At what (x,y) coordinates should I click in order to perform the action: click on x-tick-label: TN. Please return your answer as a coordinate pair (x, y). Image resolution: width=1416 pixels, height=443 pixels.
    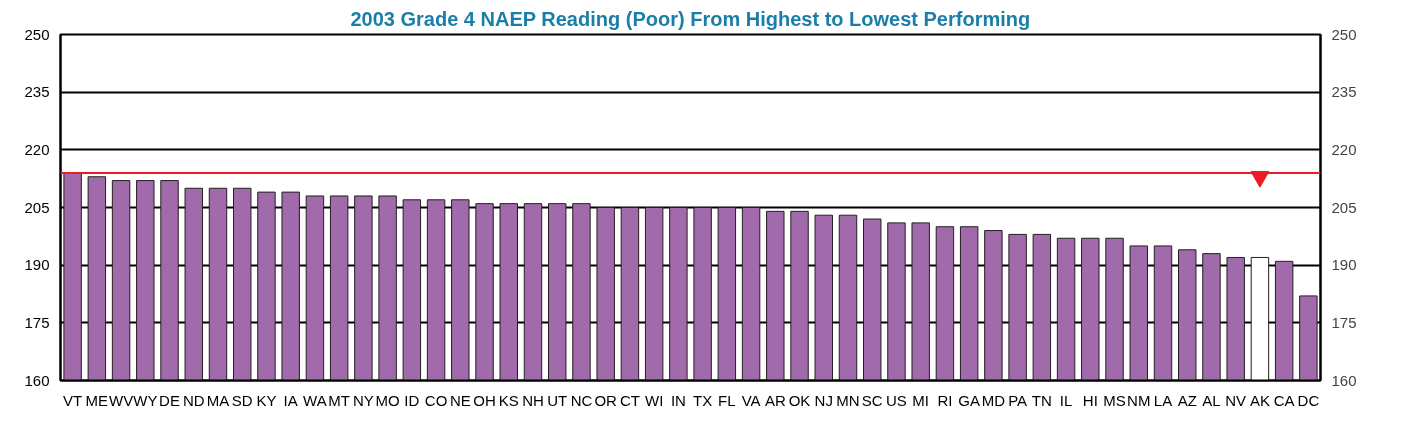
    Looking at the image, I should click on (1041, 400).